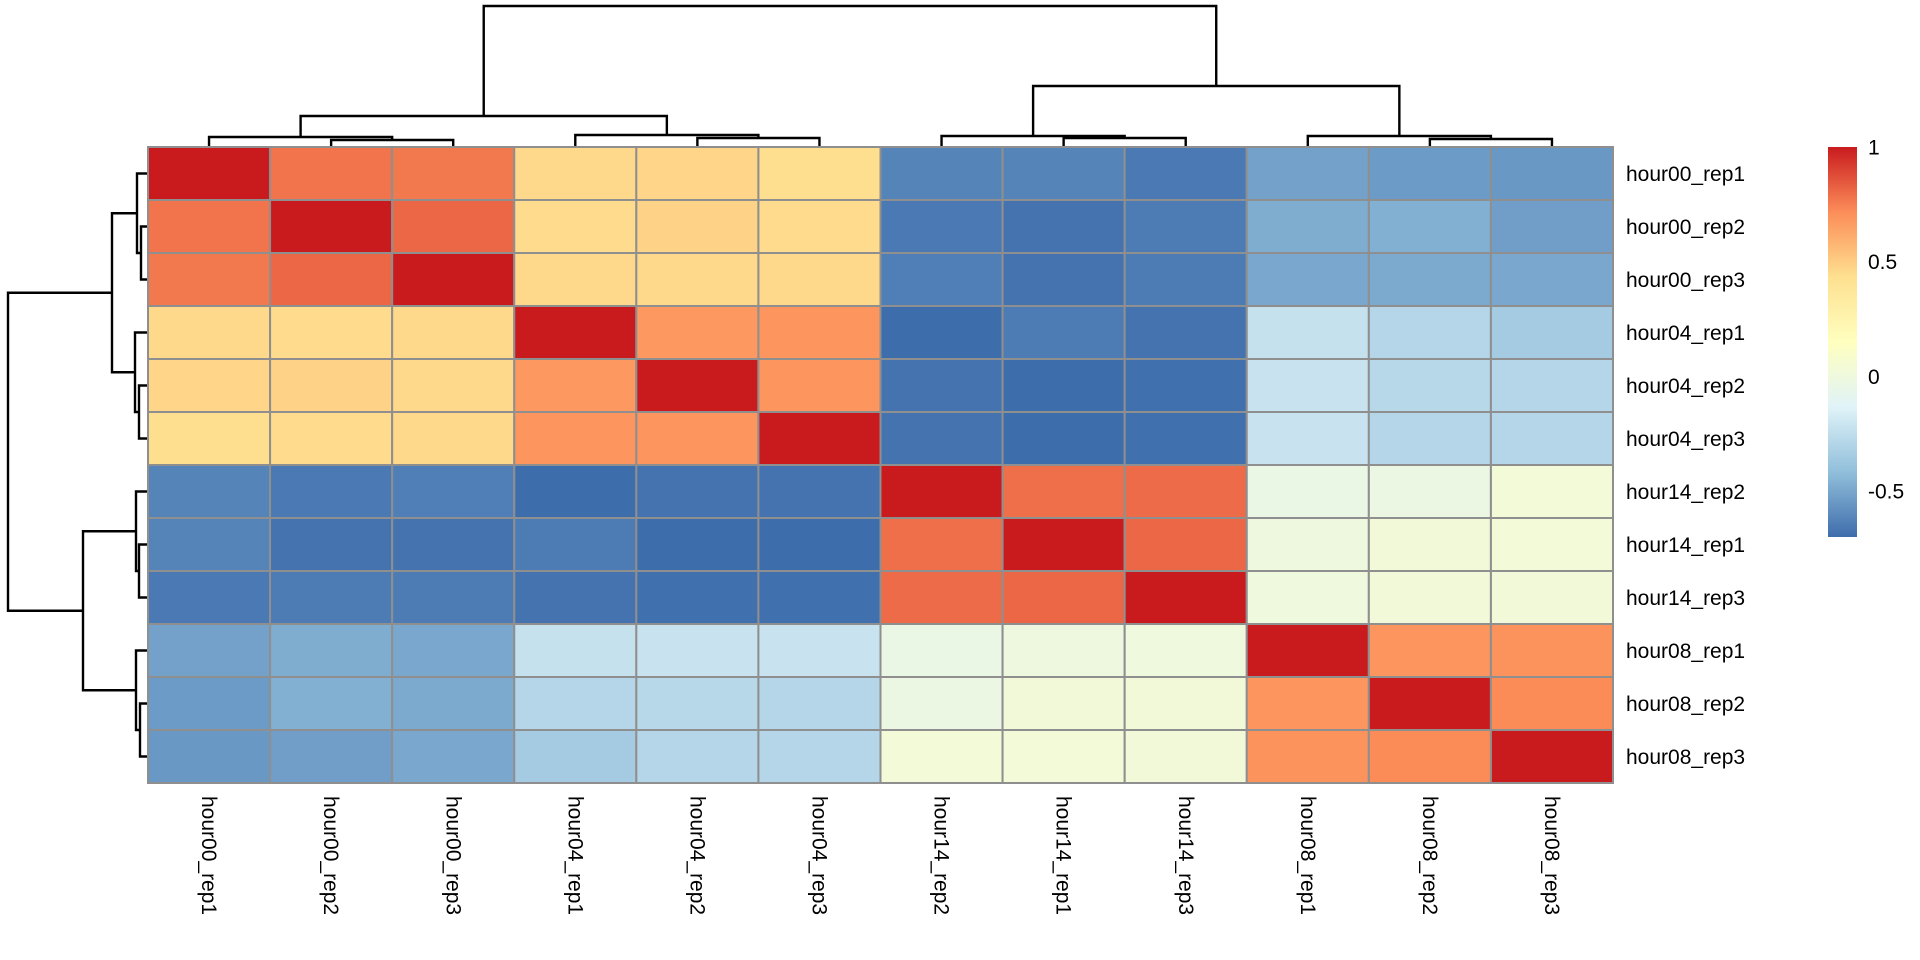  What do you see at coordinates (1063, 855) in the screenshot?
I see `col-label: hour14_rep1` at bounding box center [1063, 855].